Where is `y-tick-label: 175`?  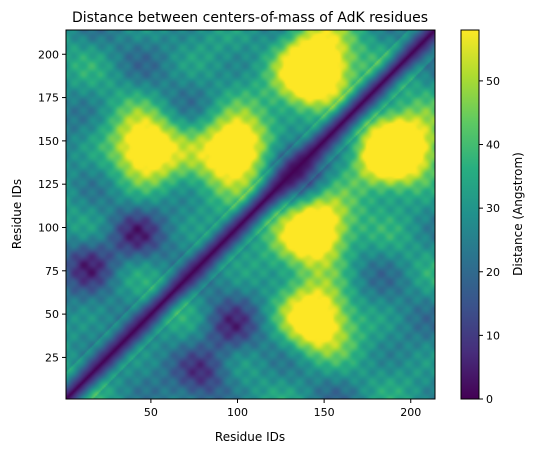
y-tick-label: 175 is located at coordinates (48, 98).